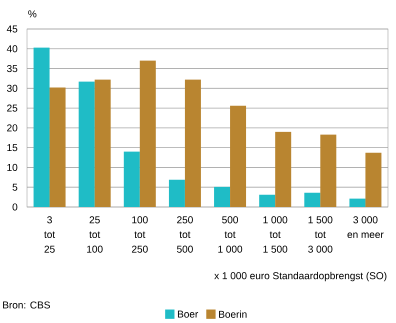 This screenshot has width=396, height=323. I want to click on legend-label: Boerin, so click(233, 314).